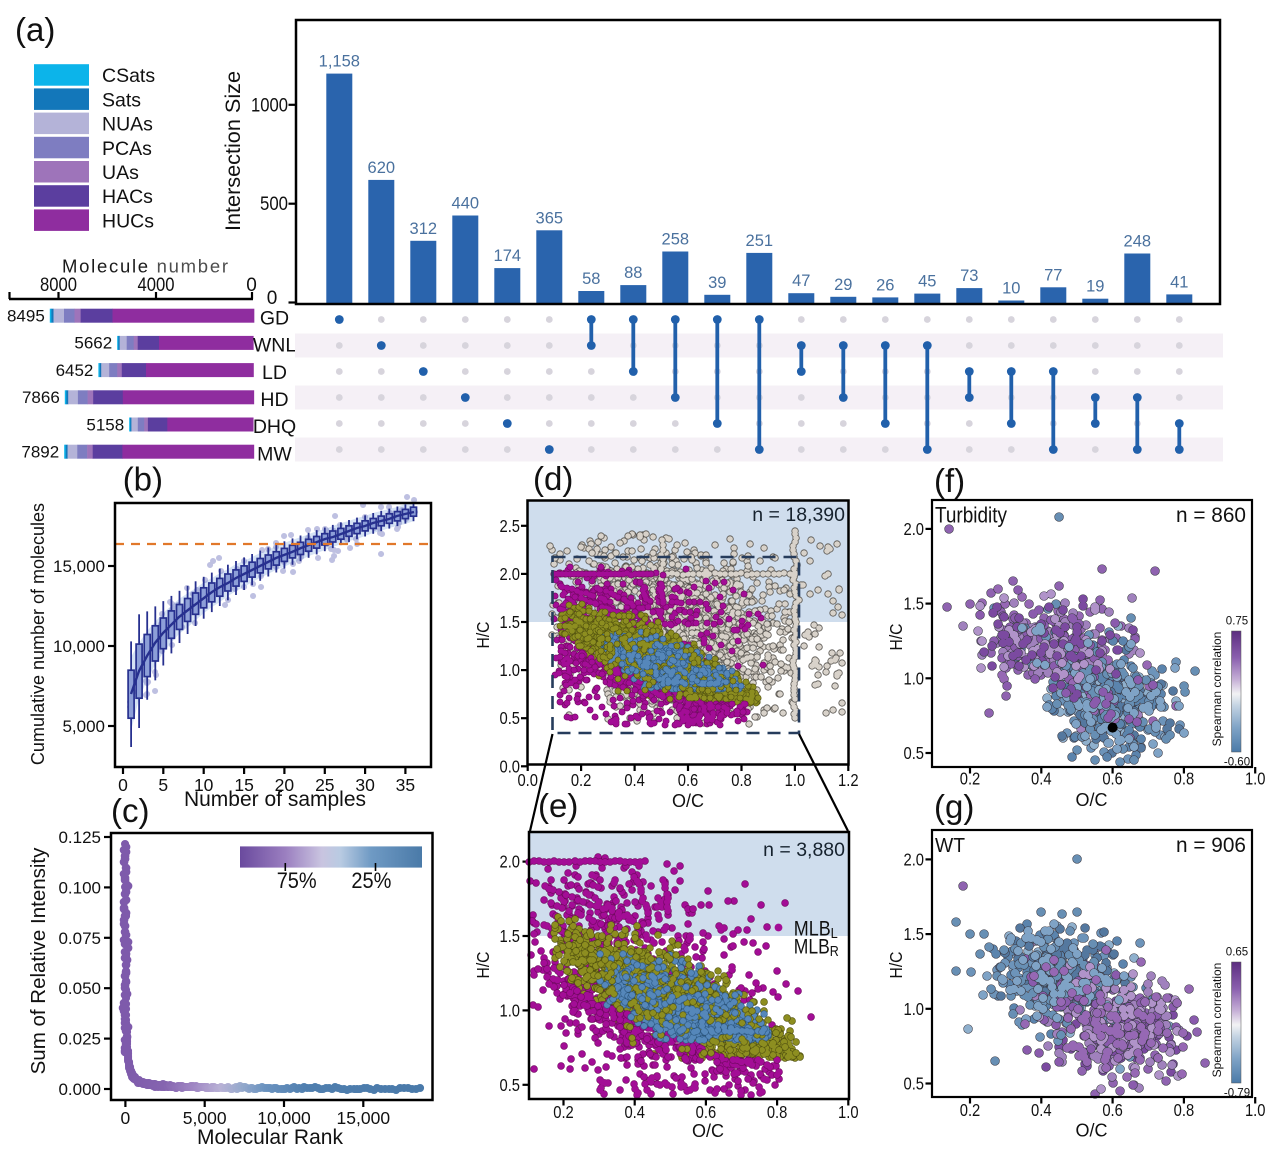 The width and height of the screenshot is (1269, 1159). I want to click on svg-text: (b), so click(143, 479).